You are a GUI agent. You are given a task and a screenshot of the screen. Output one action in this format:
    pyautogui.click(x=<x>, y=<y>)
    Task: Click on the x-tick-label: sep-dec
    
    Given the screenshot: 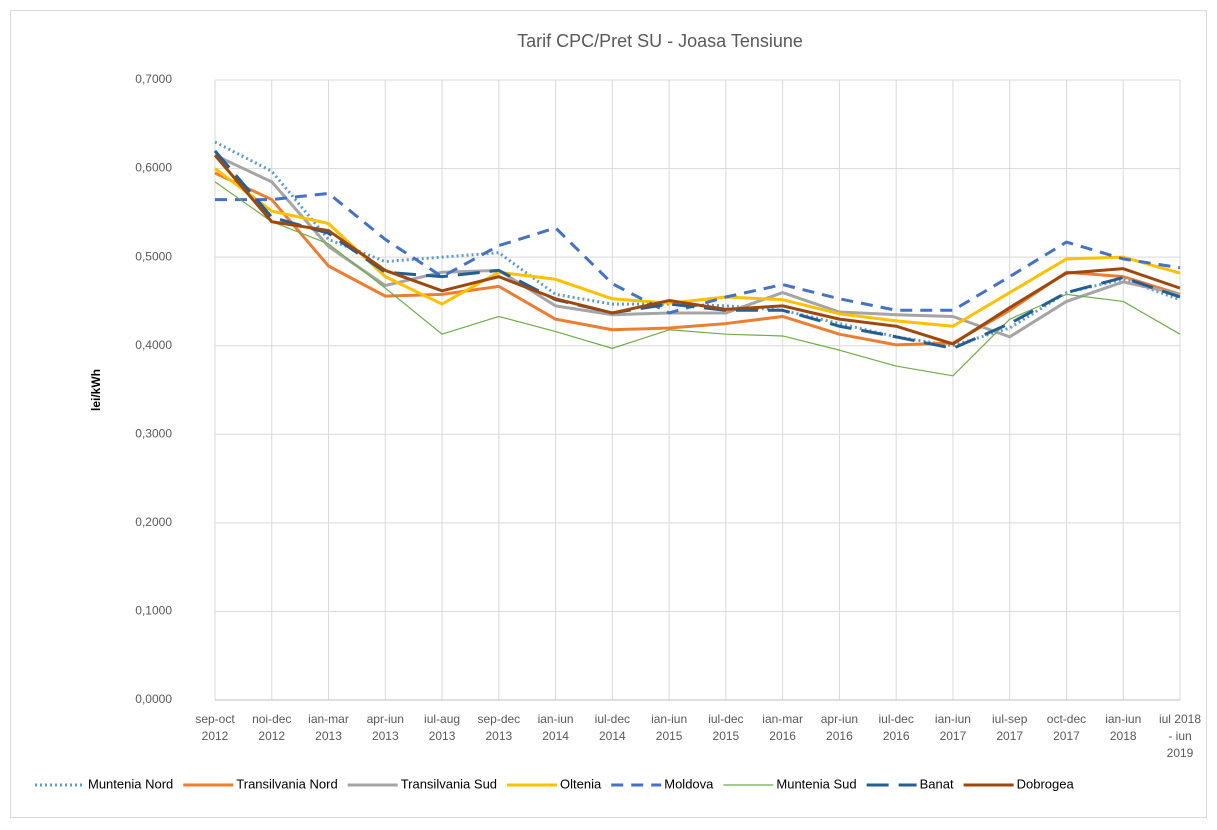 What is the action you would take?
    pyautogui.click(x=498, y=719)
    